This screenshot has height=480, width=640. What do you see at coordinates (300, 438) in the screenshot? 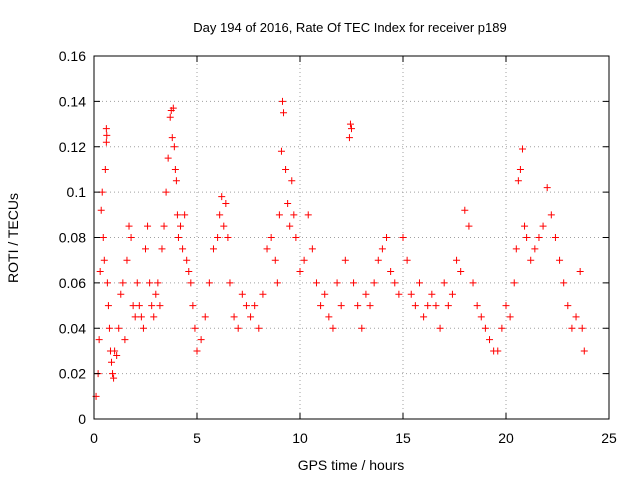
I see `x-tick-label: 10` at bounding box center [300, 438].